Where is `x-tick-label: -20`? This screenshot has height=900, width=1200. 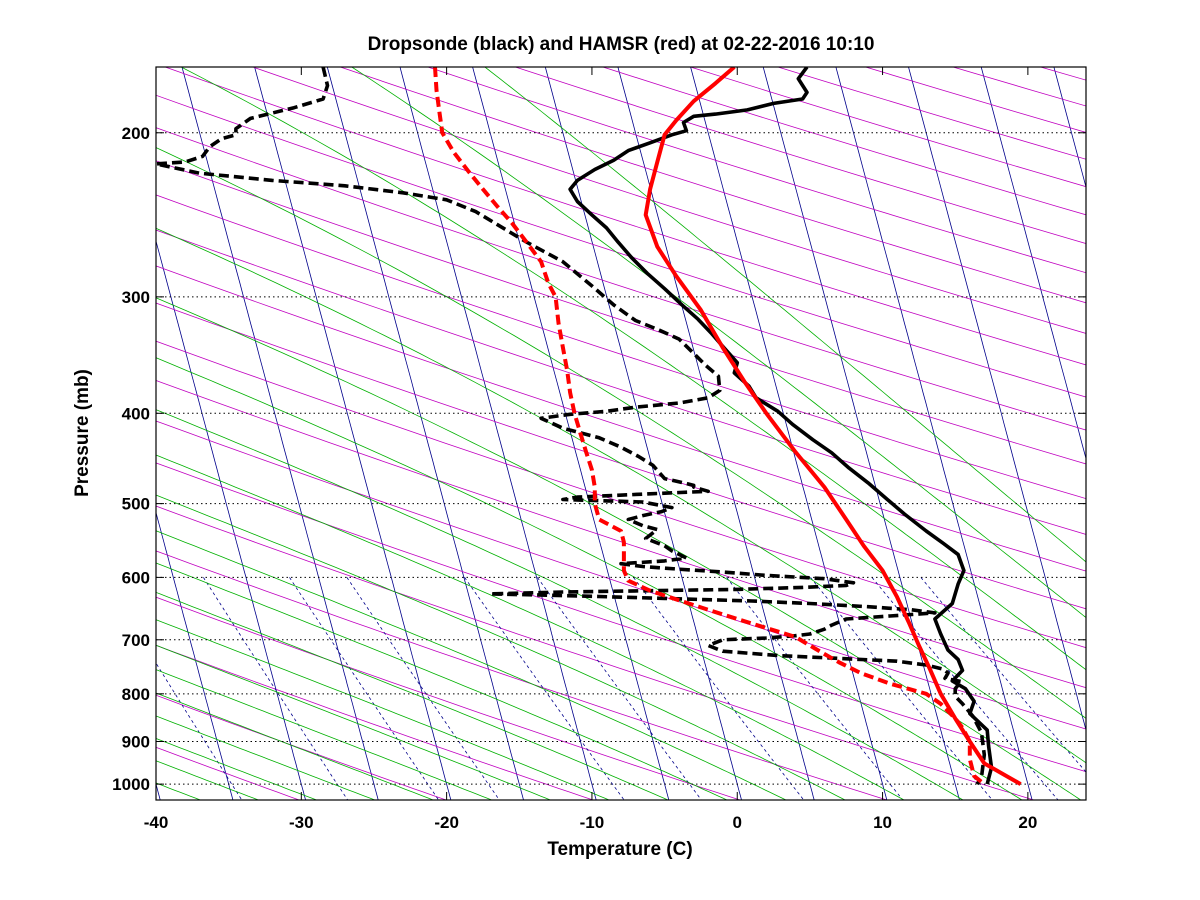
x-tick-label: -20 is located at coordinates (446, 822).